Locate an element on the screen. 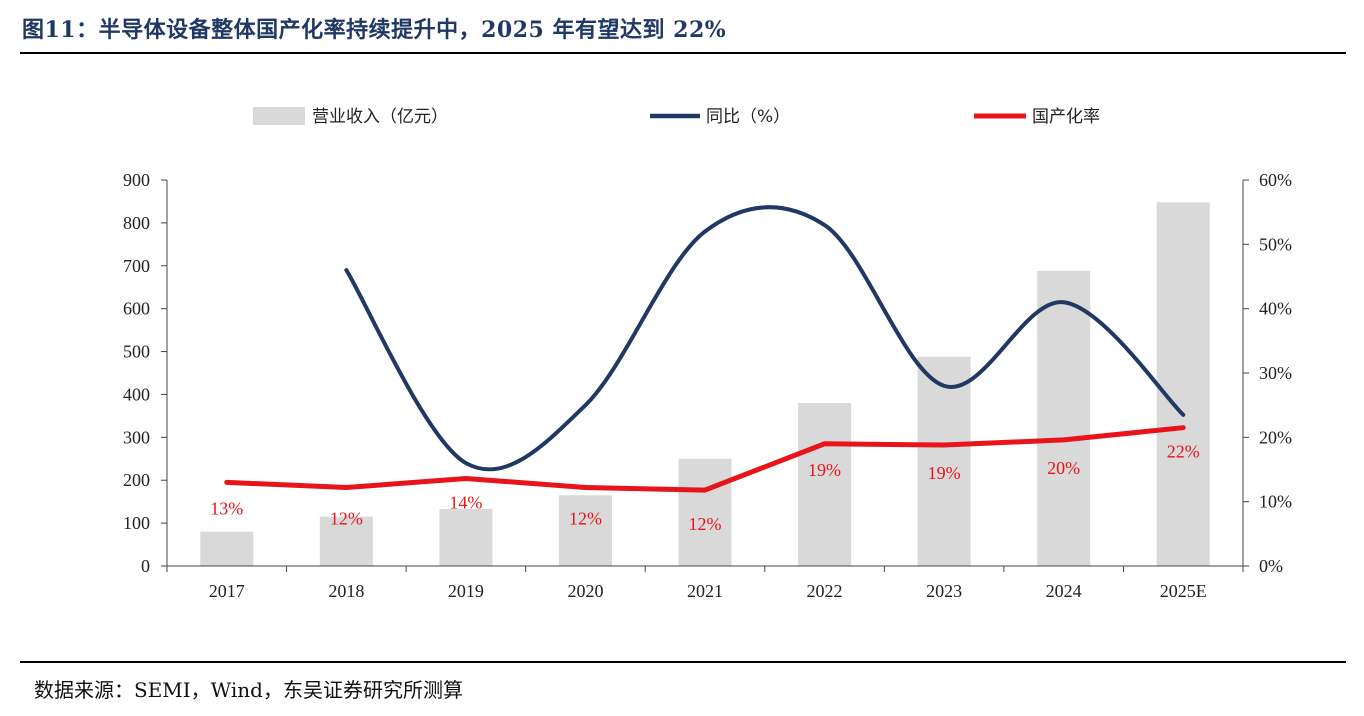  data-label-2019: 14% is located at coordinates (465, 503).